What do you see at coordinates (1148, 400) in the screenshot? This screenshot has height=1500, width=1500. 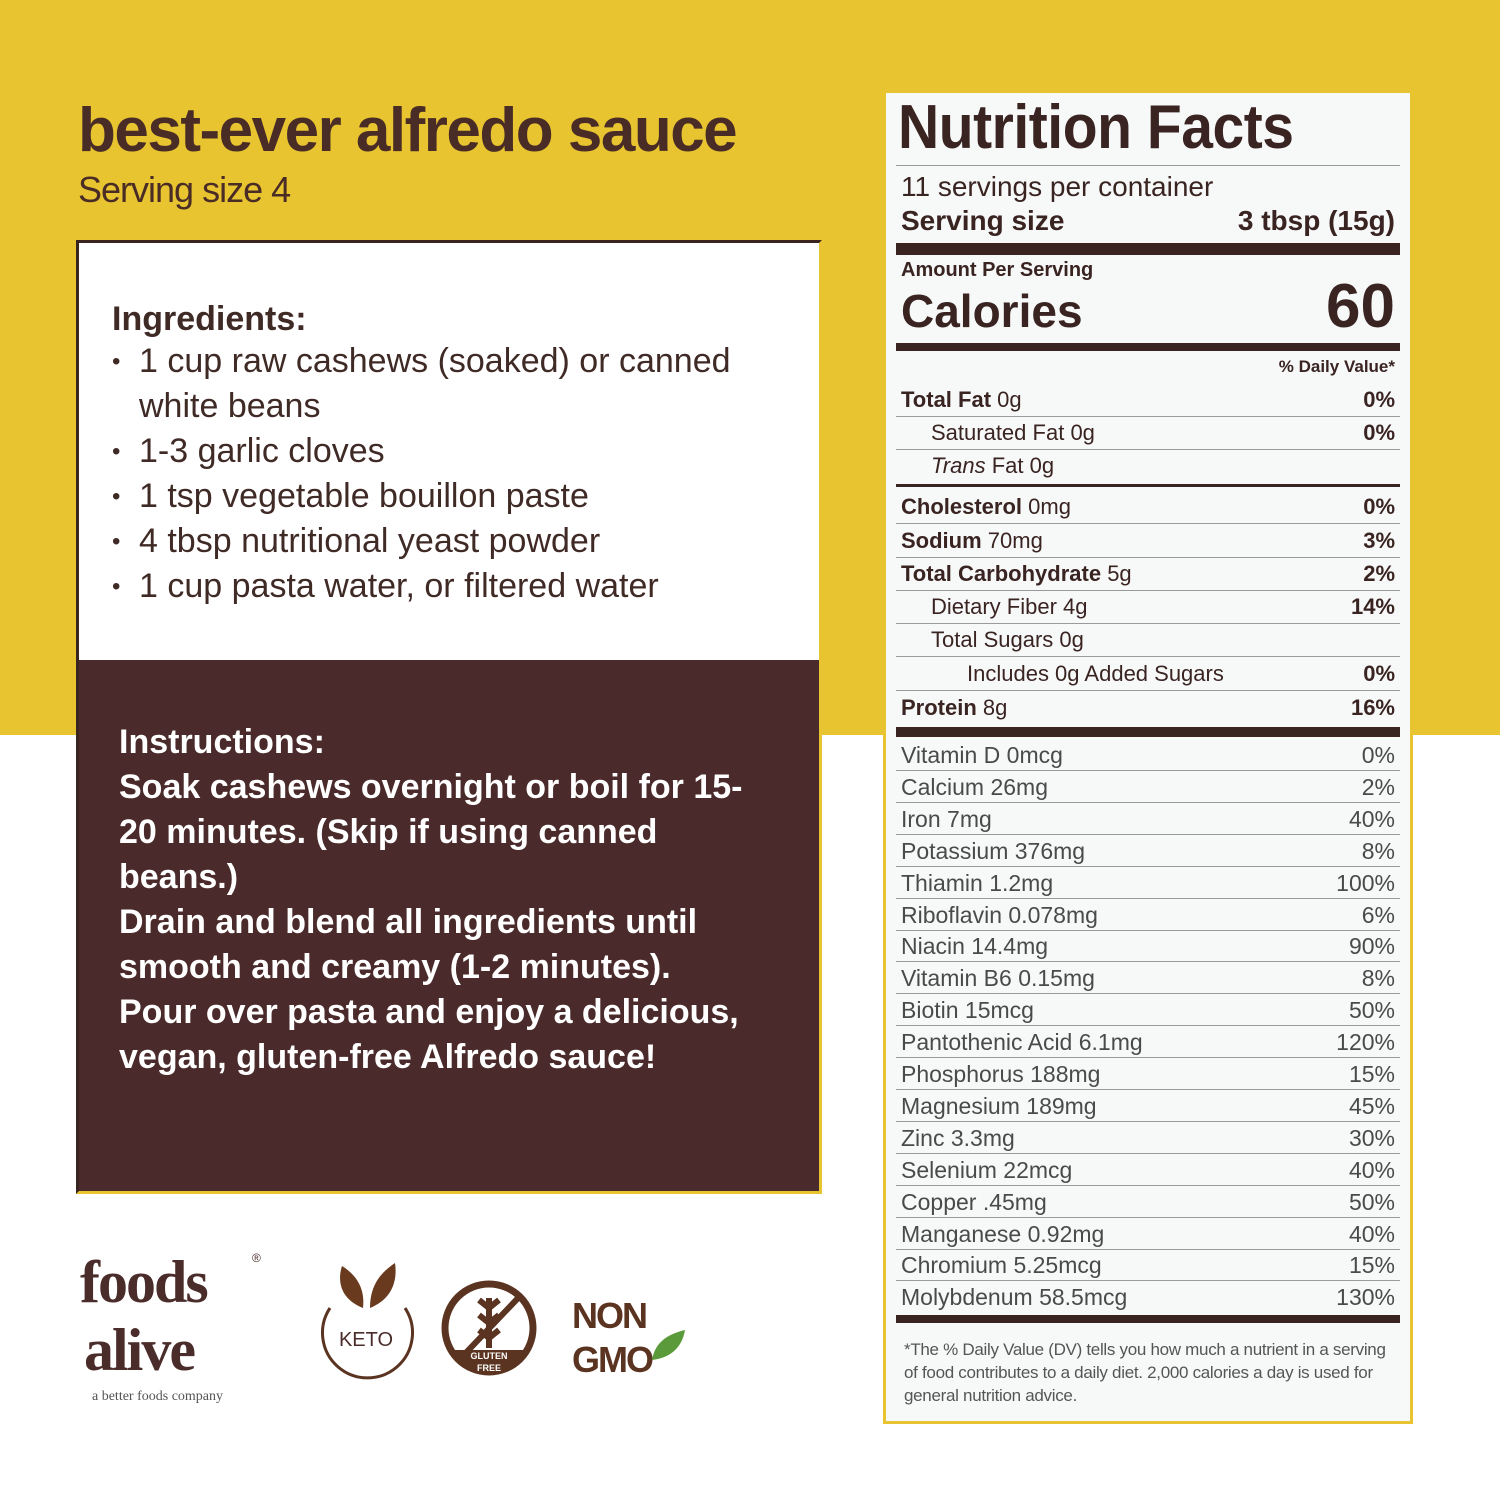 I see `nutrient-row: Total Fat 0g 0%` at bounding box center [1148, 400].